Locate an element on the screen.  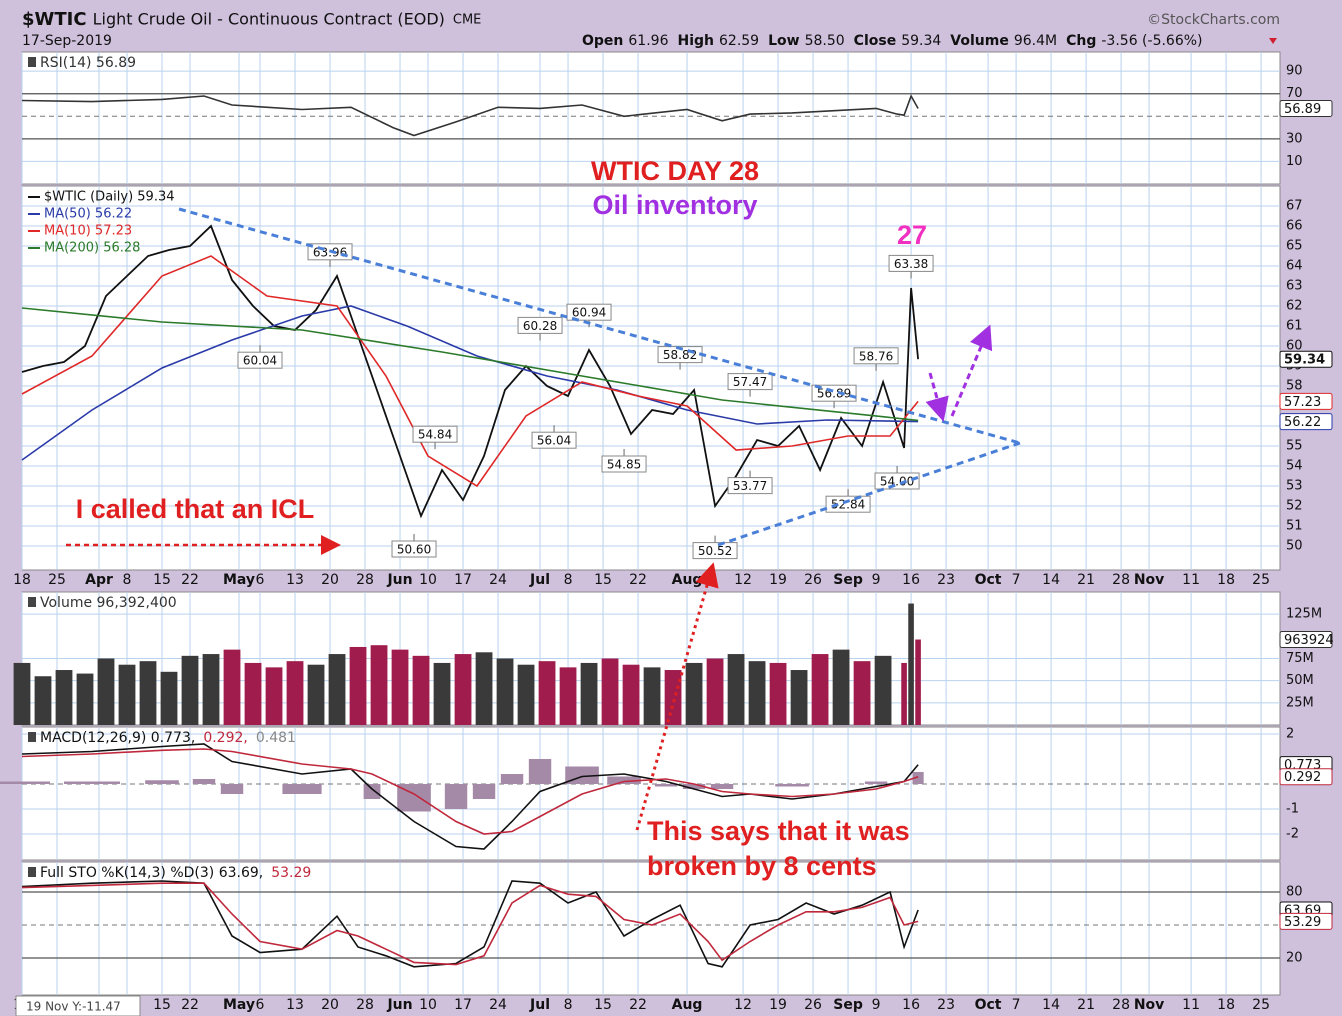
y-tick-label: 70 is located at coordinates (1294, 93).